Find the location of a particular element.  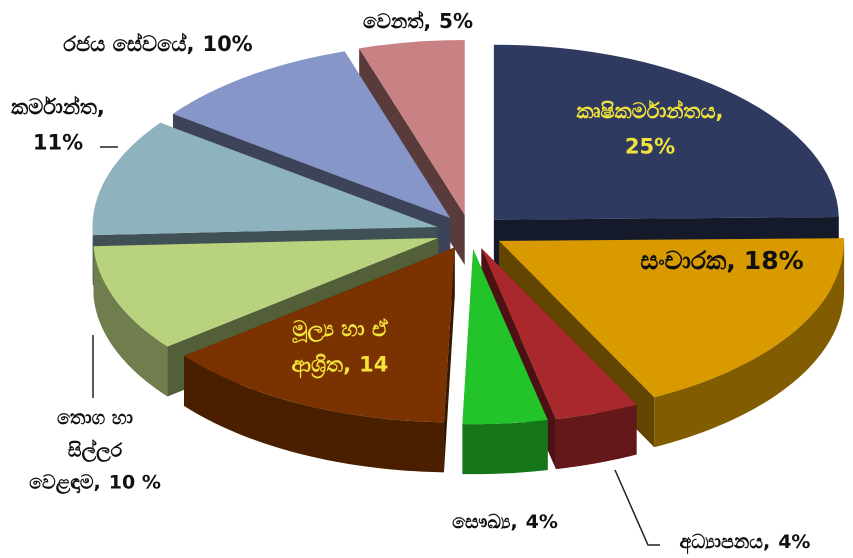

category-label: තොග හා is located at coordinates (95, 418).